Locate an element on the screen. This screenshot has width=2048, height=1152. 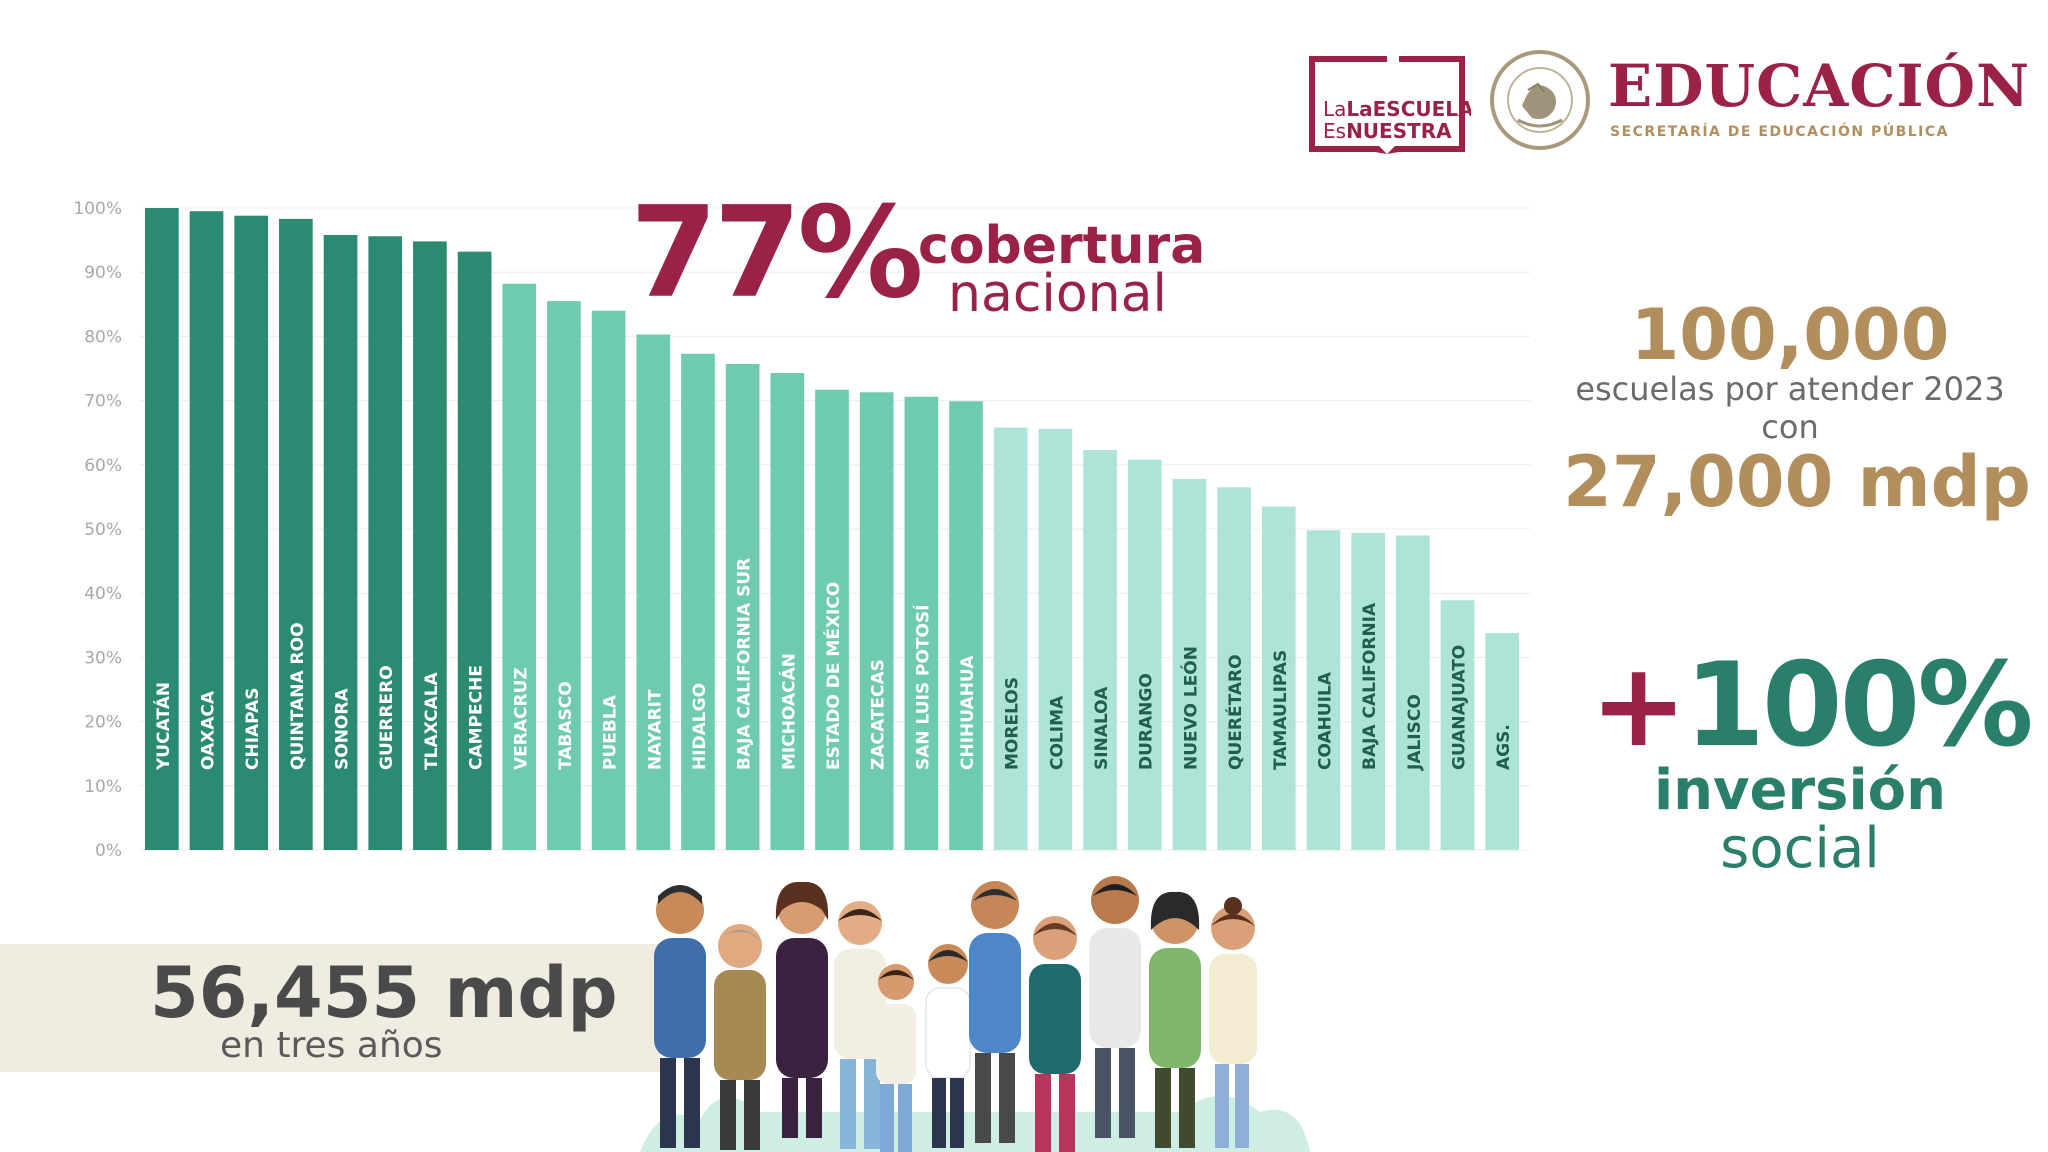
bar-category-label: QUINTANA ROO is located at coordinates (298, 696).